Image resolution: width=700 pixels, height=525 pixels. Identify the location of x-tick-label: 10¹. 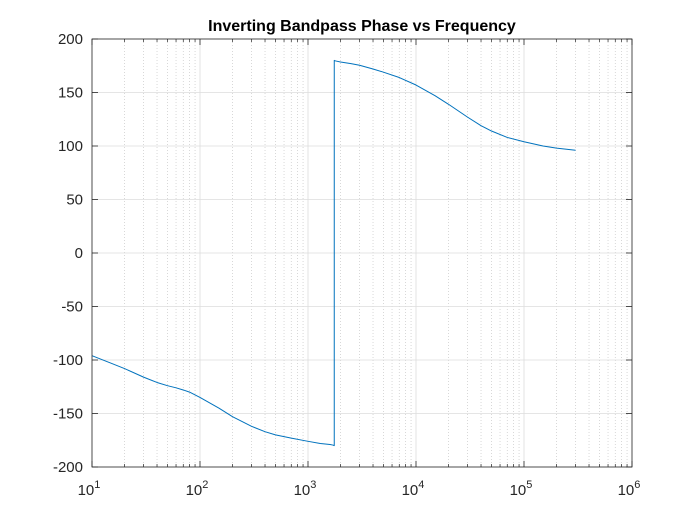
(89, 489).